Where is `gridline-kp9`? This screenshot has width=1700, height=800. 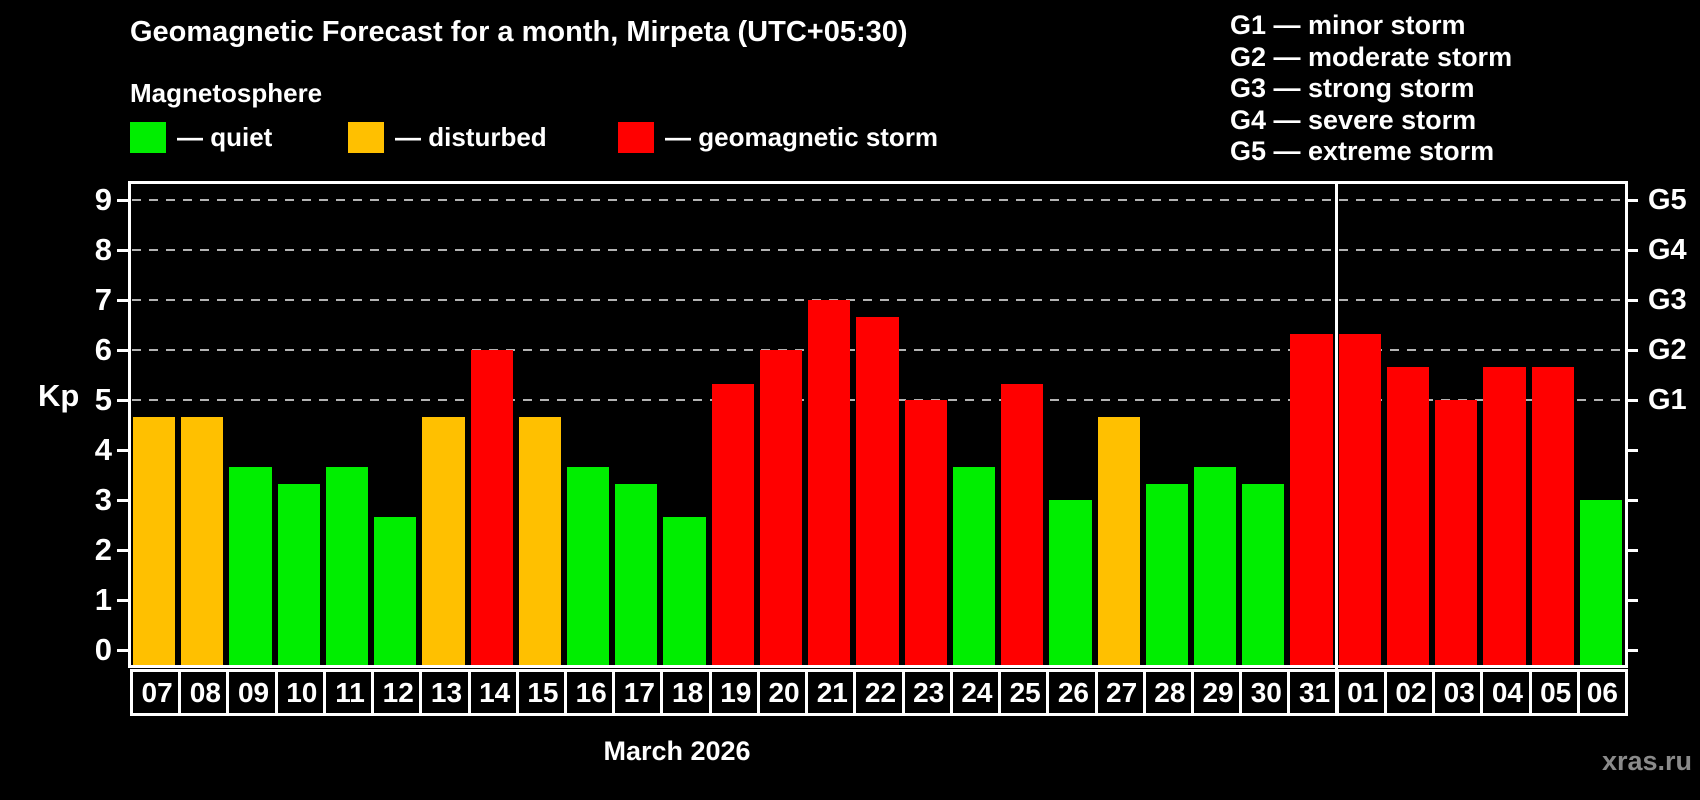 gridline-kp9 is located at coordinates (877, 200).